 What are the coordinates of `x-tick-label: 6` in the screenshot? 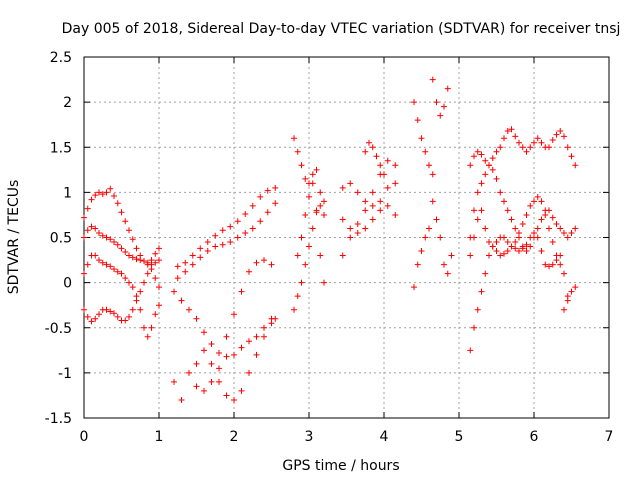 It's located at (534, 437).